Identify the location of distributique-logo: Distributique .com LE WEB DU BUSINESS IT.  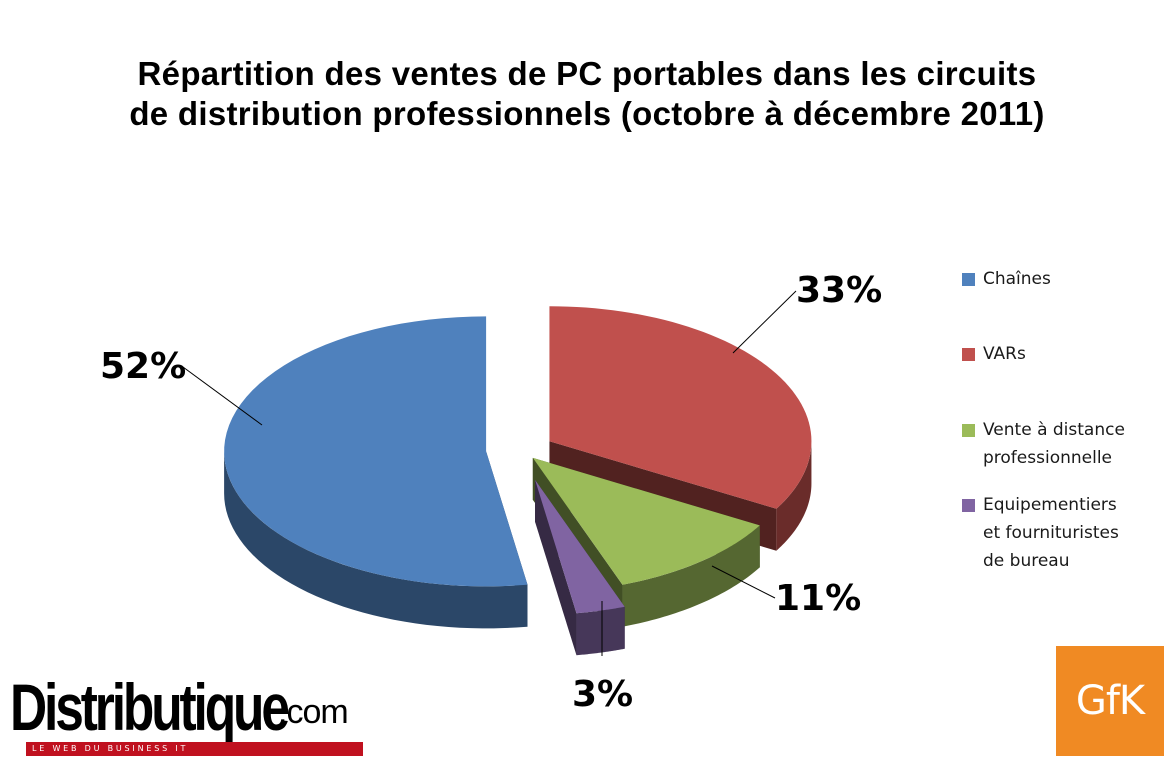
(186, 715).